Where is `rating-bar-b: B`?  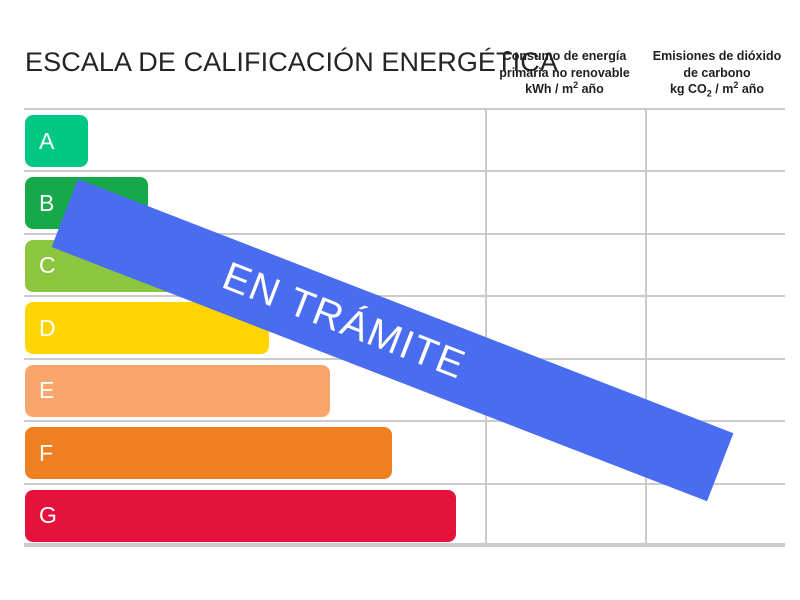
rating-bar-b: B is located at coordinates (86, 203).